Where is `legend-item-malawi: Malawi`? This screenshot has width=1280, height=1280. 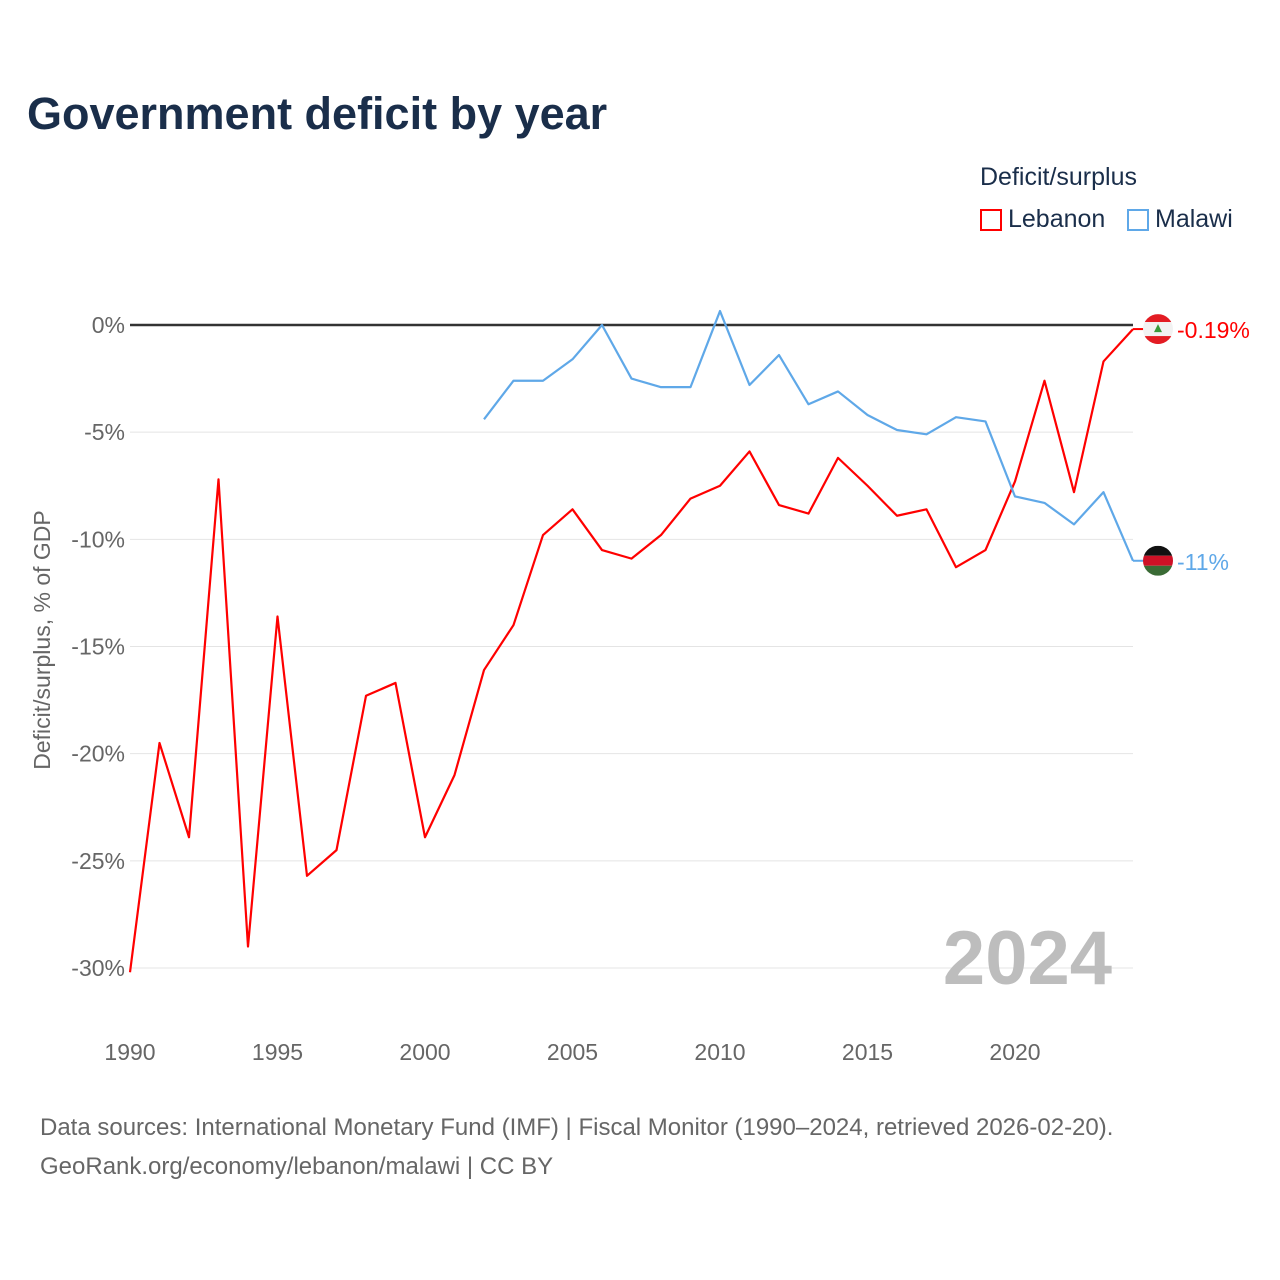 legend-item-malawi: Malawi is located at coordinates (1180, 219).